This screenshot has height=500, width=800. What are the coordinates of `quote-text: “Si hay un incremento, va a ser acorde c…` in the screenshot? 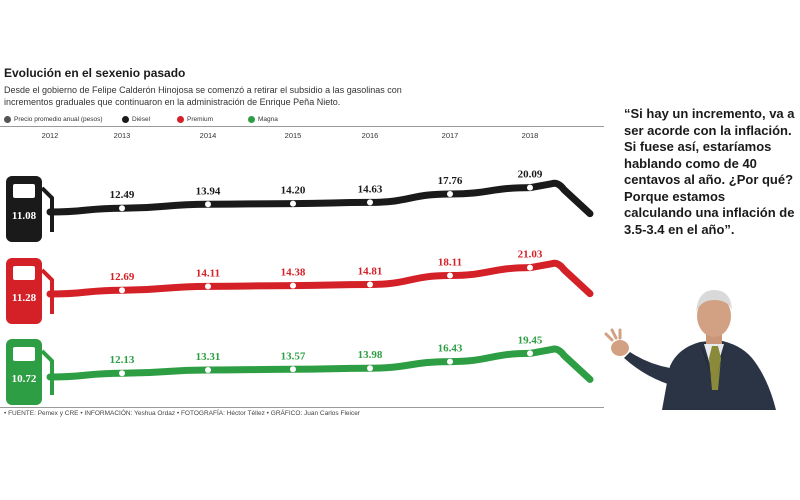 It's located at (709, 171).